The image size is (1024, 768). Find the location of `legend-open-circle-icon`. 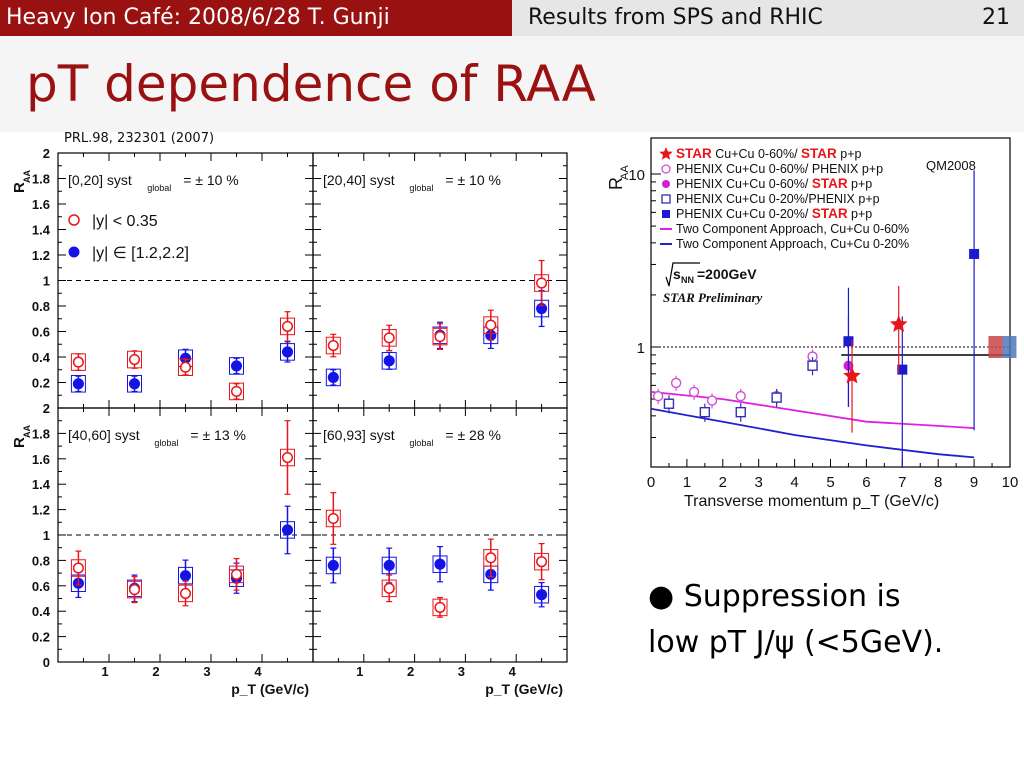

legend-open-circle-icon is located at coordinates (74, 220).